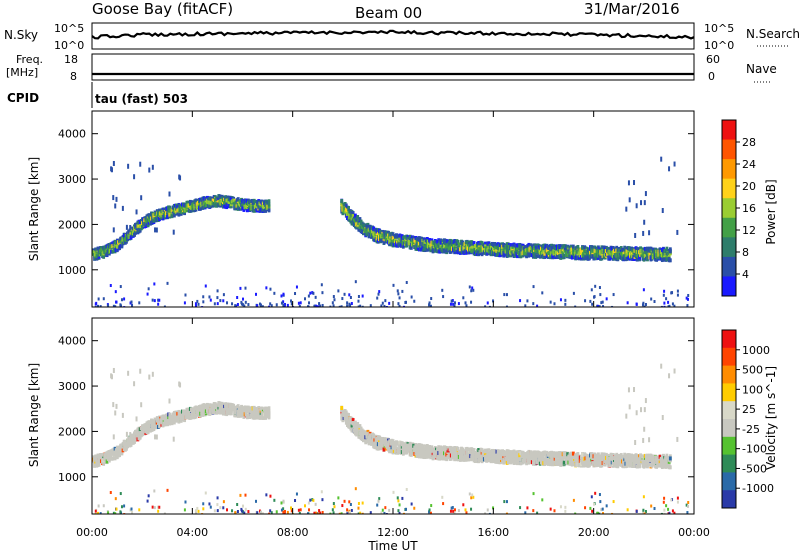 This screenshot has height=554, width=800. I want to click on y-tick-label: 2000, so click(72, 224).